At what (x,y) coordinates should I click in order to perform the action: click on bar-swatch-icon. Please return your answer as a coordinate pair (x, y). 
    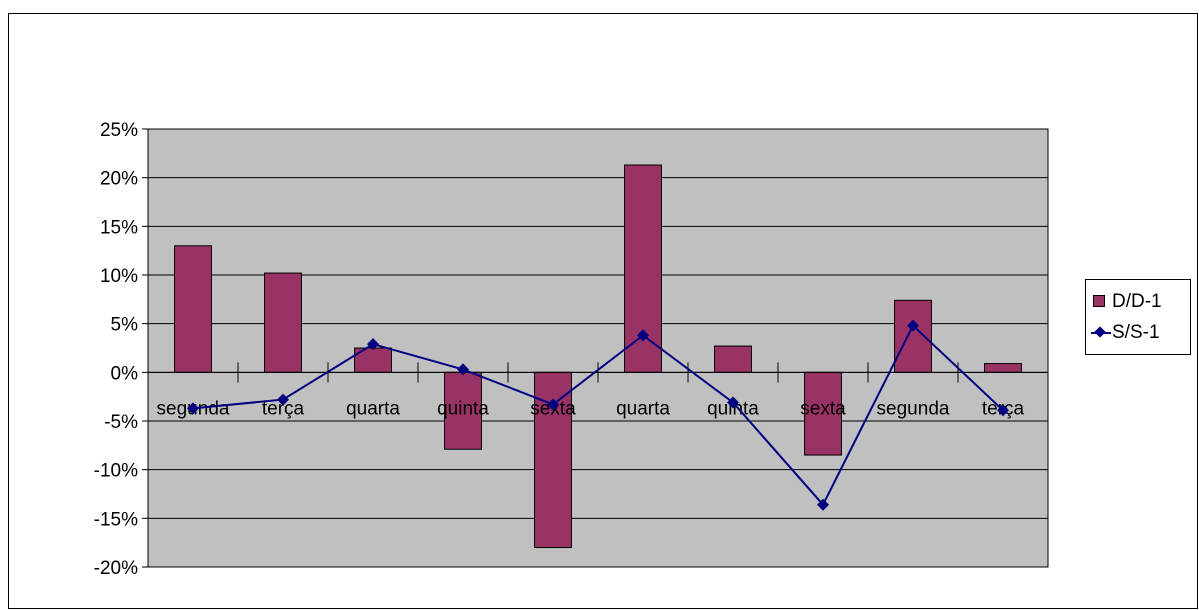
    Looking at the image, I should click on (1099, 301).